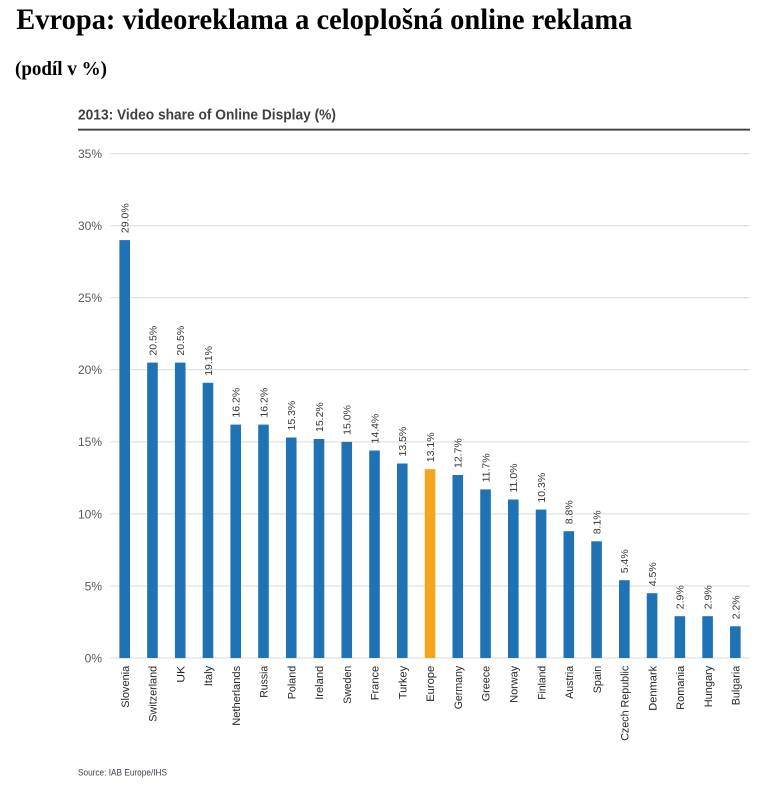  What do you see at coordinates (487, 684) in the screenshot?
I see `svg-text: Greece` at bounding box center [487, 684].